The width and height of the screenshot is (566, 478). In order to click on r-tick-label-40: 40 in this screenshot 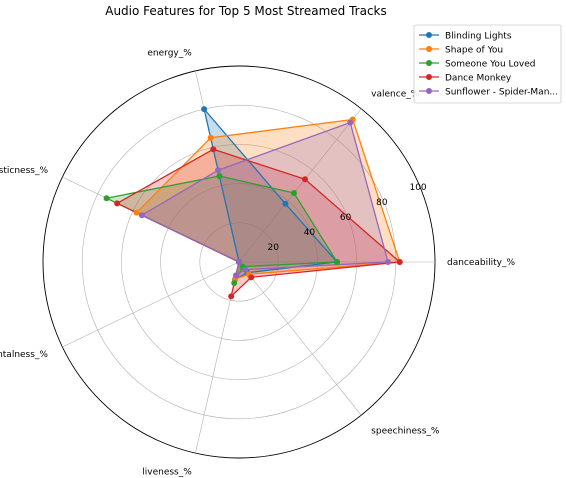, I will do `click(310, 233)`.